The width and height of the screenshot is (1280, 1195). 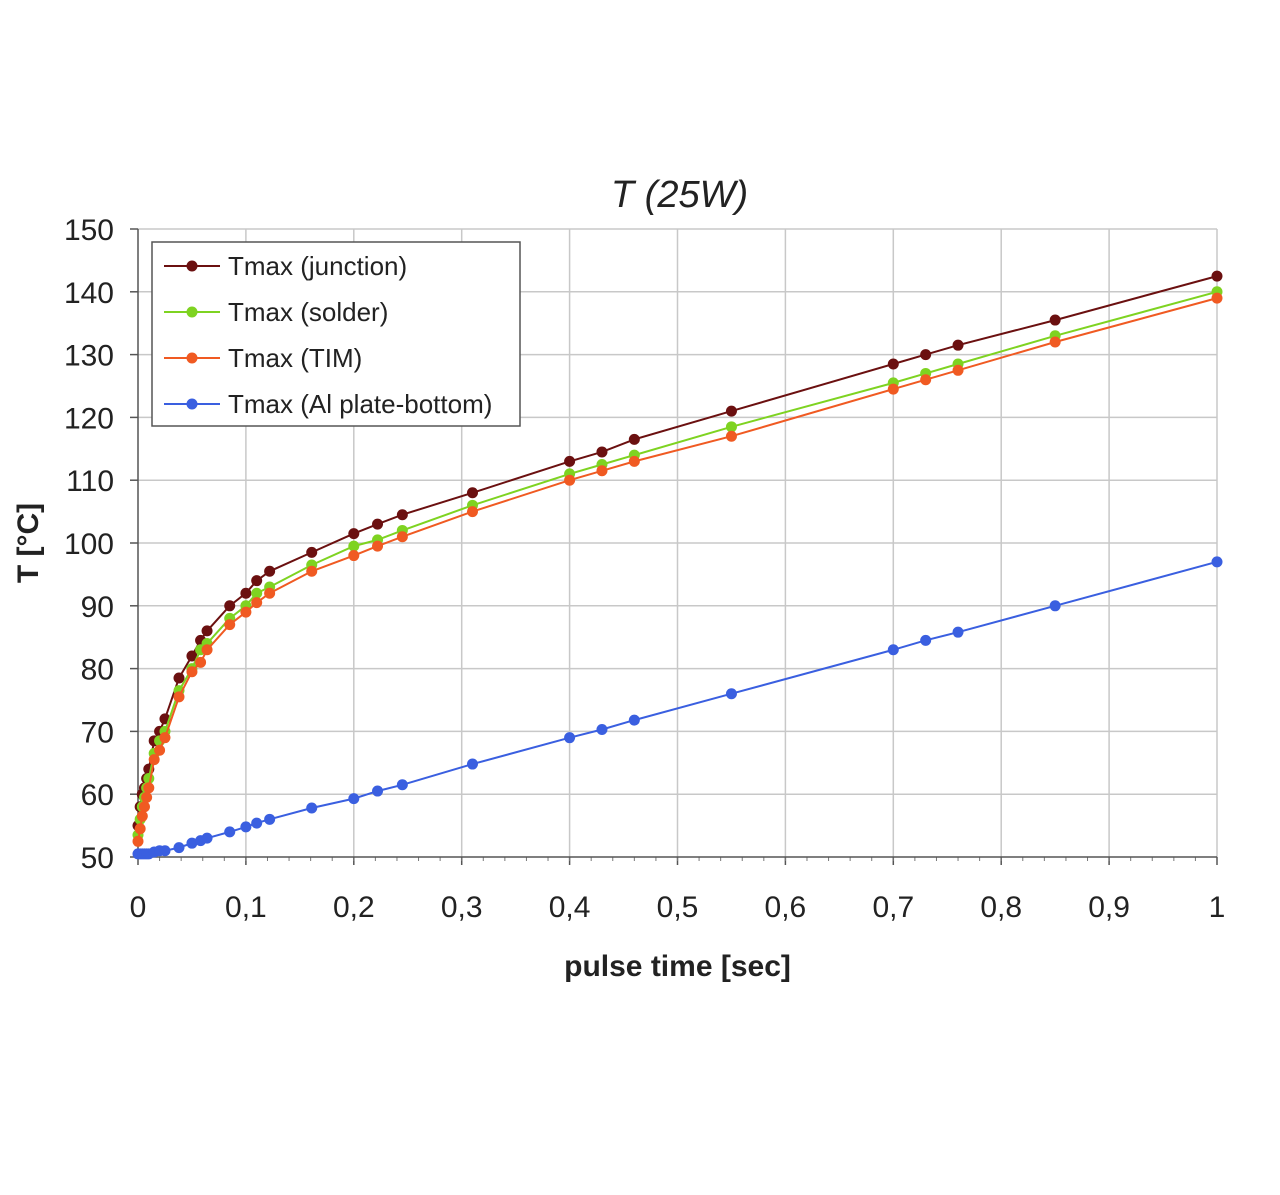 What do you see at coordinates (28, 543) in the screenshot?
I see `y-axis-label: T [°C]` at bounding box center [28, 543].